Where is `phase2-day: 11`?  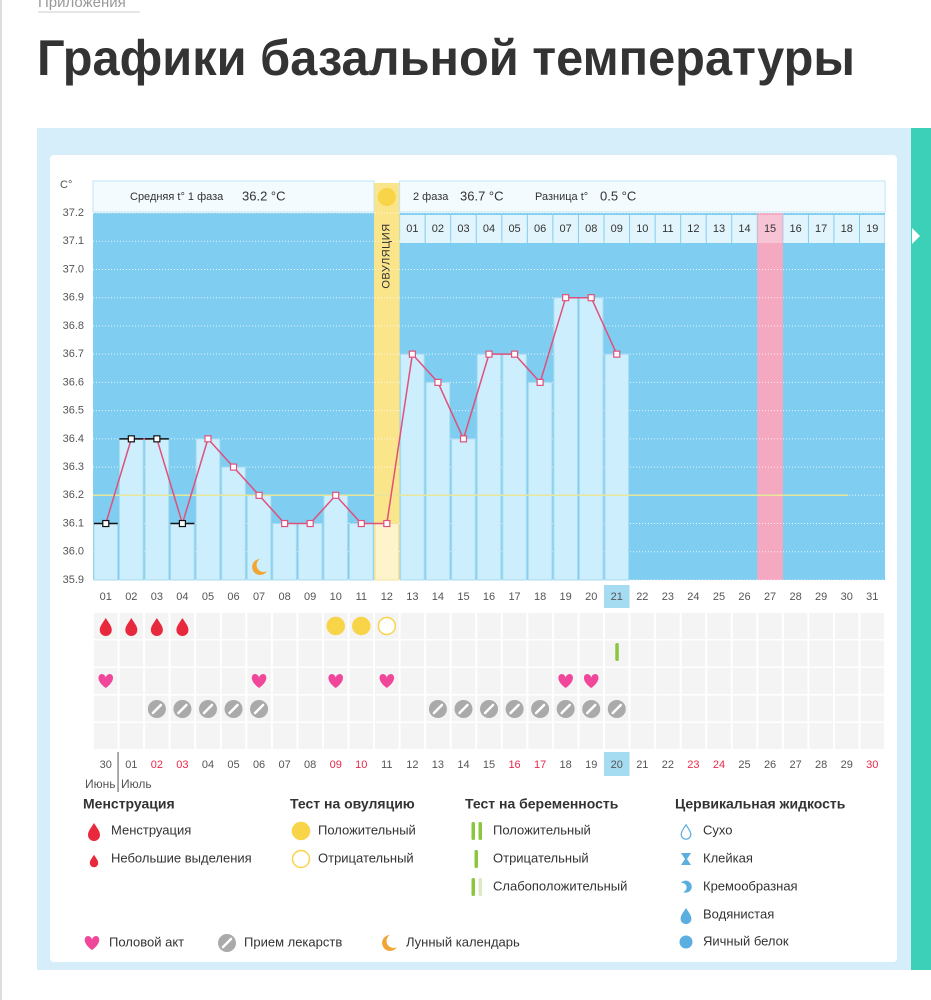 phase2-day: 11 is located at coordinates (667, 229).